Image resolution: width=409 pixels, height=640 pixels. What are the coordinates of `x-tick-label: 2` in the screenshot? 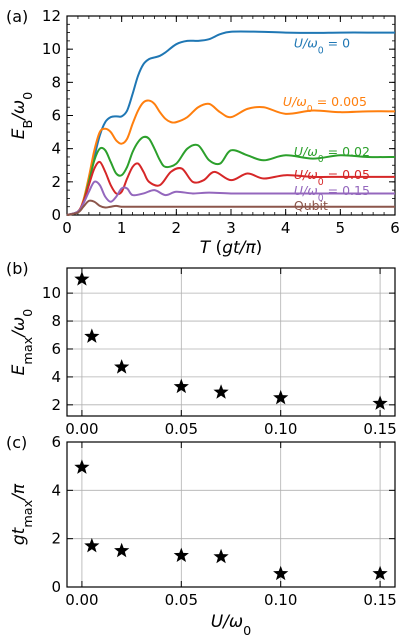 It's located at (177, 228).